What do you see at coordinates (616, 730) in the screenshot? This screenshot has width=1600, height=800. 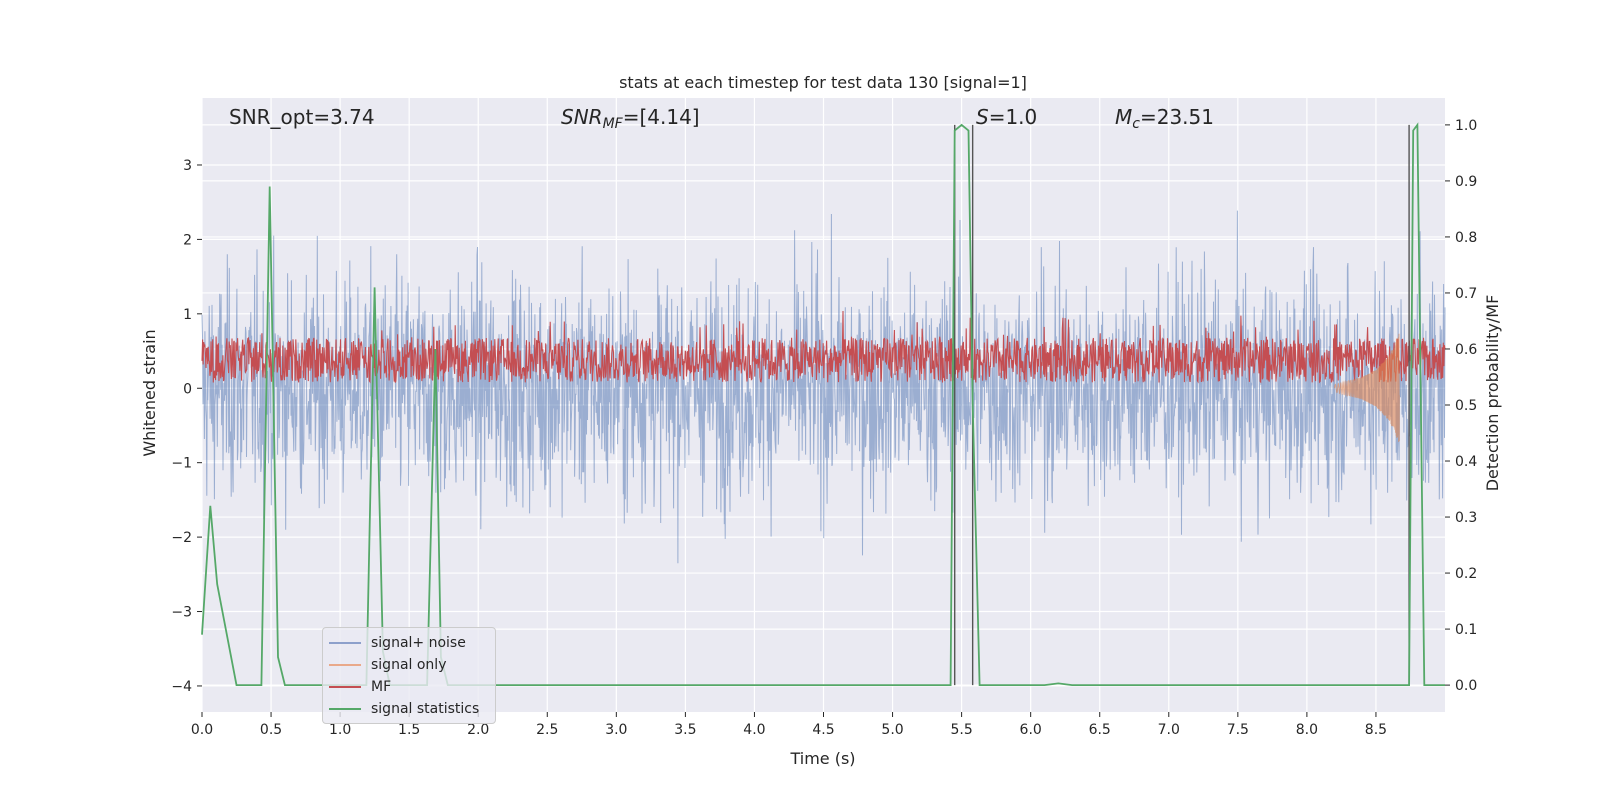 I see `x-tick-label: 3.0` at bounding box center [616, 730].